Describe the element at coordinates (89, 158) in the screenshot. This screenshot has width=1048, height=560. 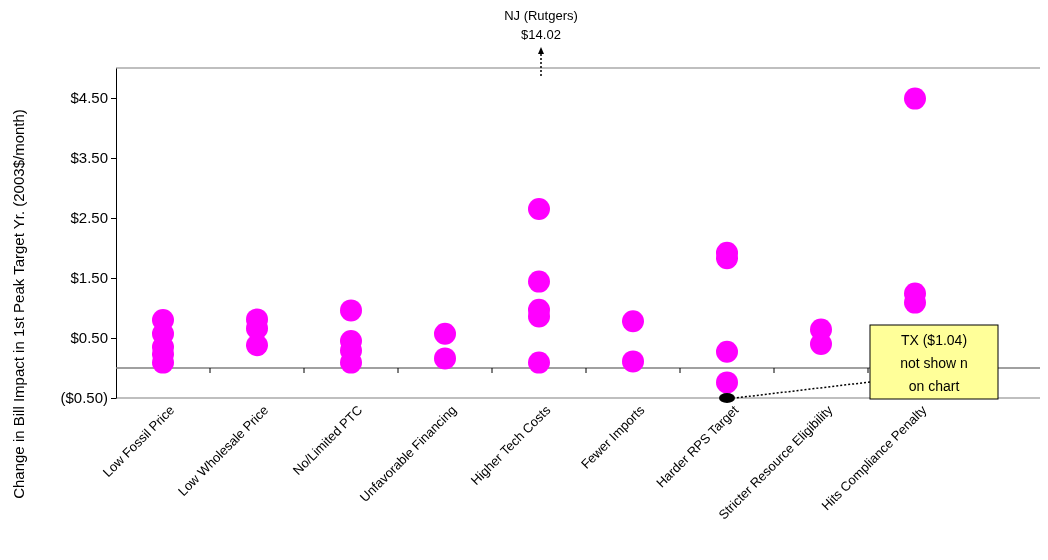
I see `y-tick-label: $3.50` at that location.